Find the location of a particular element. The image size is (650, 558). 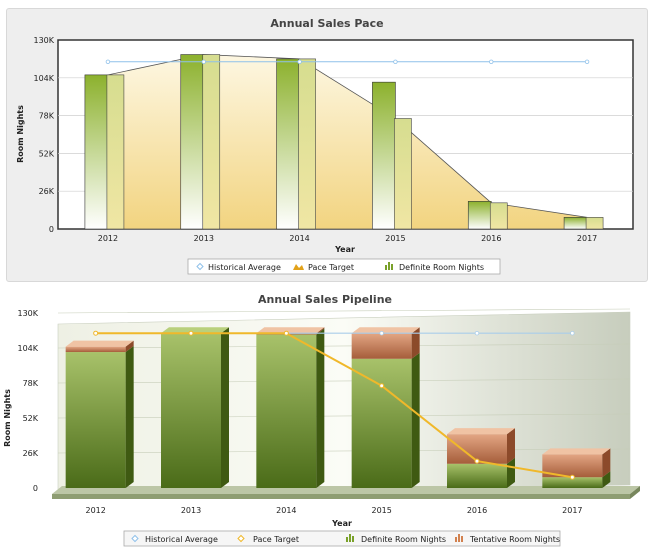

legend-item-tentative-room-nights: Tentative Room Nights is located at coordinates (507, 539).